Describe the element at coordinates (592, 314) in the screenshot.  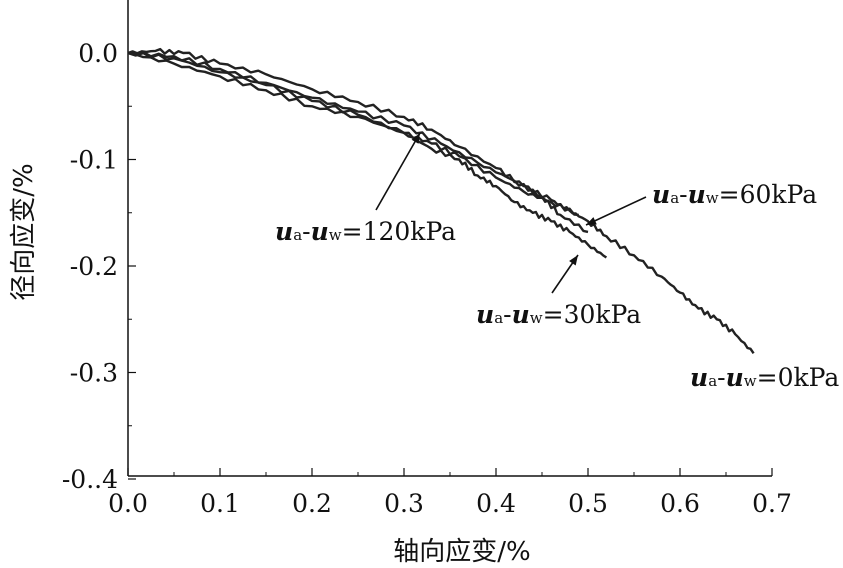
I see `series-label-part: =30kPa` at that location.